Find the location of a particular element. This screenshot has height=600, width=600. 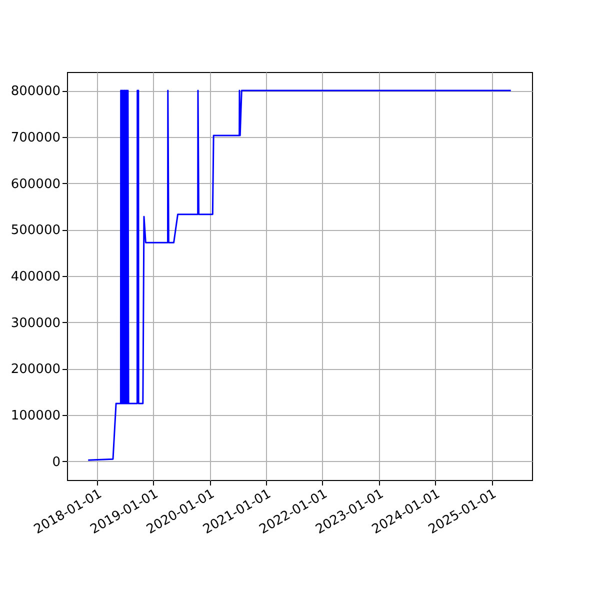

y-tick-label: 600000 is located at coordinates (35, 184).